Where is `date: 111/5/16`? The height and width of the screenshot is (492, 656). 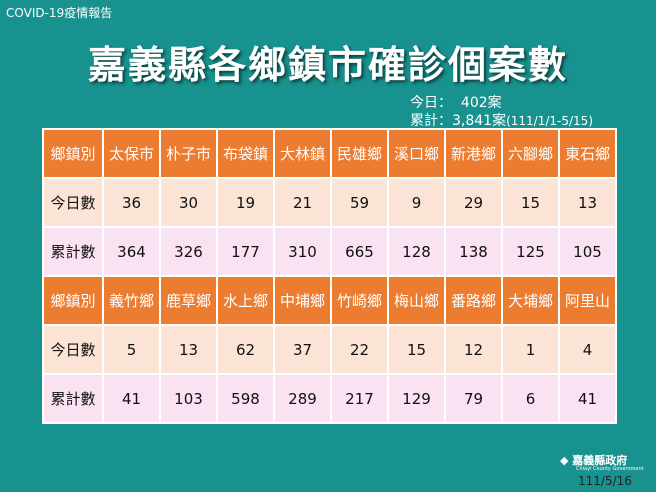
date: 111/5/16 is located at coordinates (605, 481).